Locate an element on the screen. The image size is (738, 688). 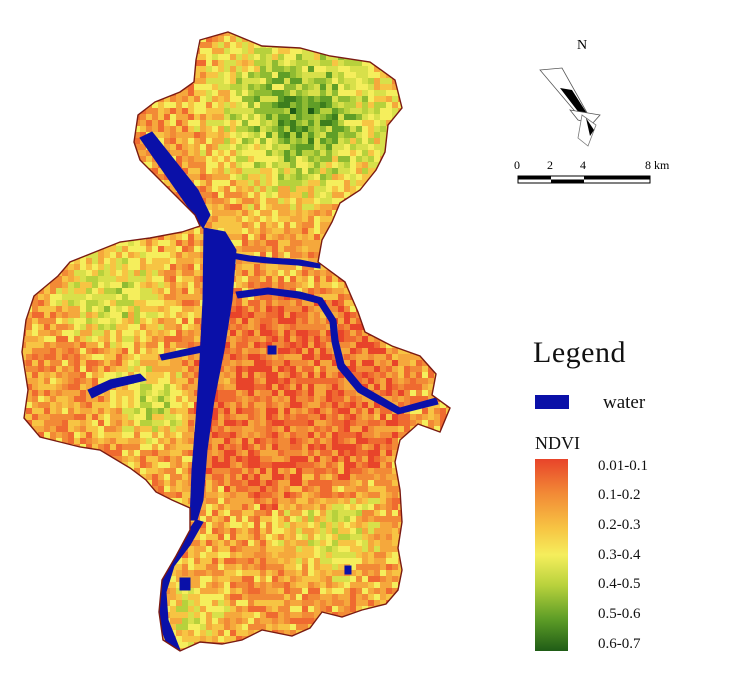
scale-bar is located at coordinates (584, 179).